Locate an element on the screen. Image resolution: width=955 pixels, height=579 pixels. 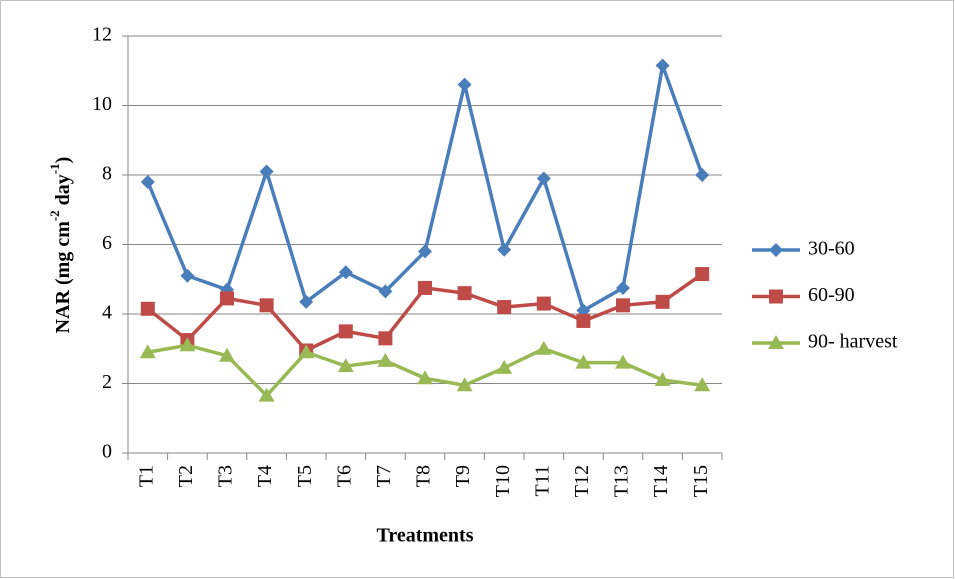
y-title-part: day is located at coordinates (63, 192).